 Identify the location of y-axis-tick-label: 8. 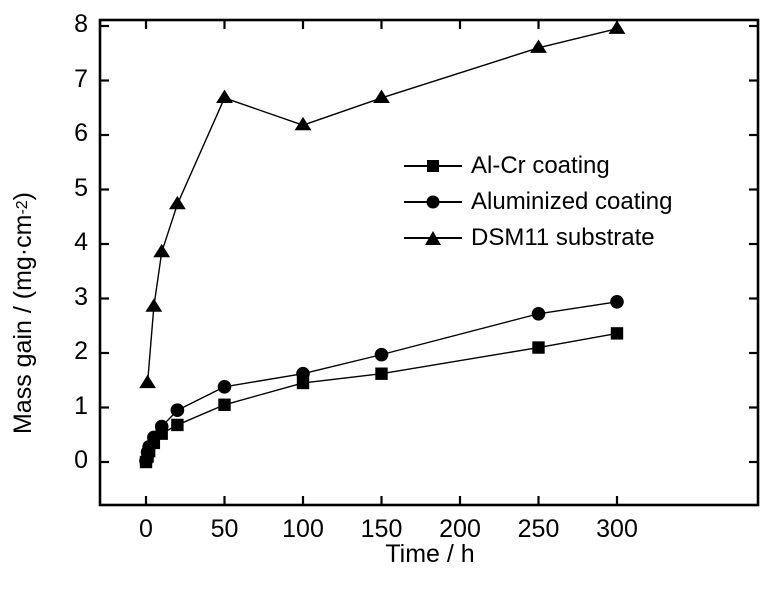
(81, 24).